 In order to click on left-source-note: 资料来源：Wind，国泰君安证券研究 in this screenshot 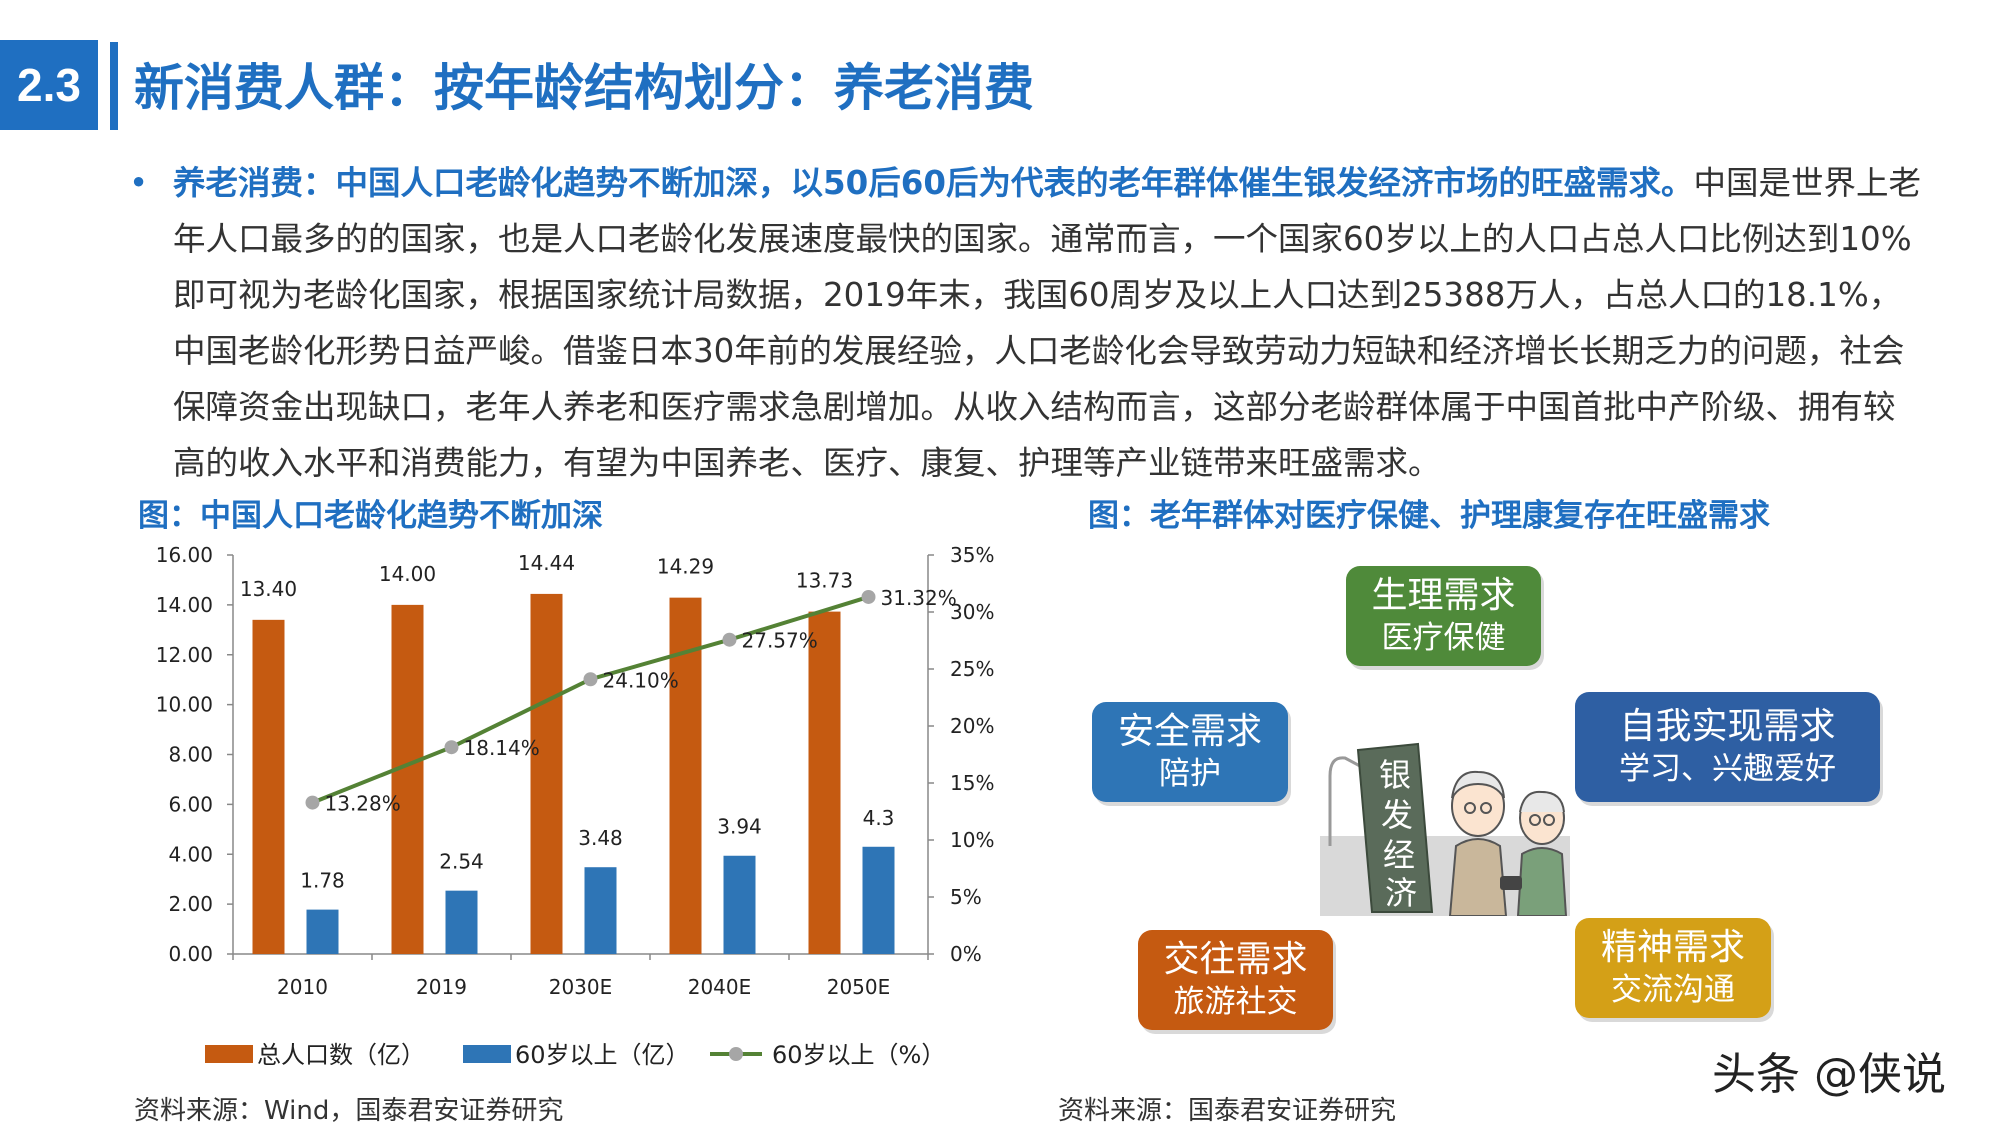, I will do `click(349, 1111)`.